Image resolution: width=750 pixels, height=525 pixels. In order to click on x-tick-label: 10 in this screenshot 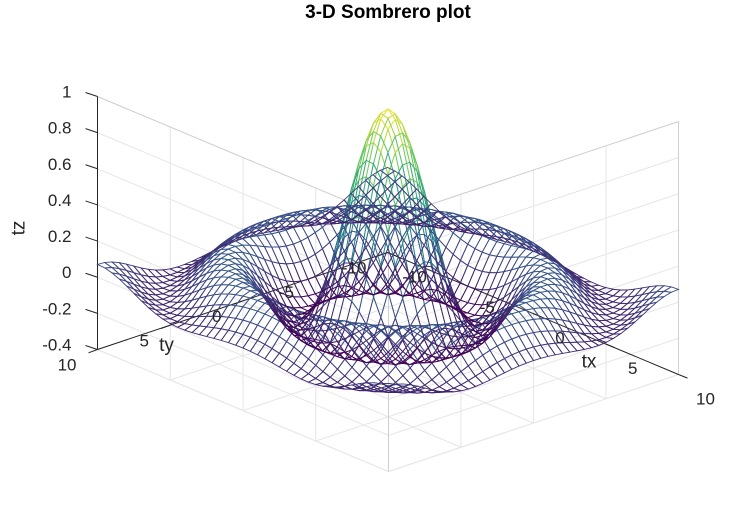, I will do `click(705, 399)`.